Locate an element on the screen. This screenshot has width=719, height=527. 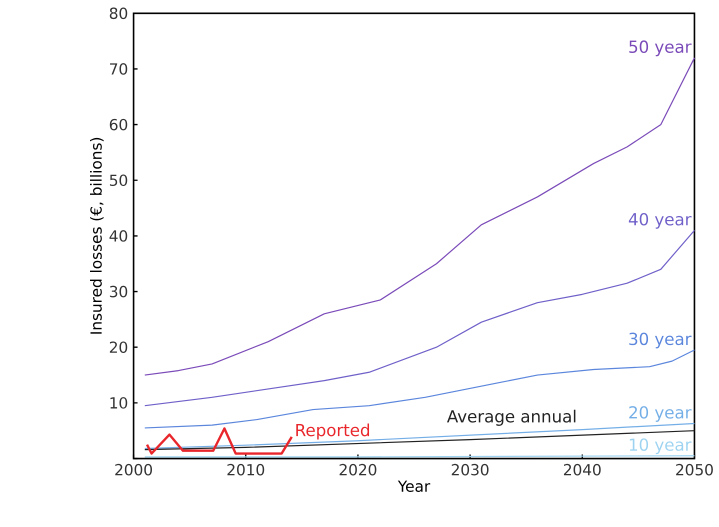
x-tick-label: 2000 is located at coordinates (133, 470).